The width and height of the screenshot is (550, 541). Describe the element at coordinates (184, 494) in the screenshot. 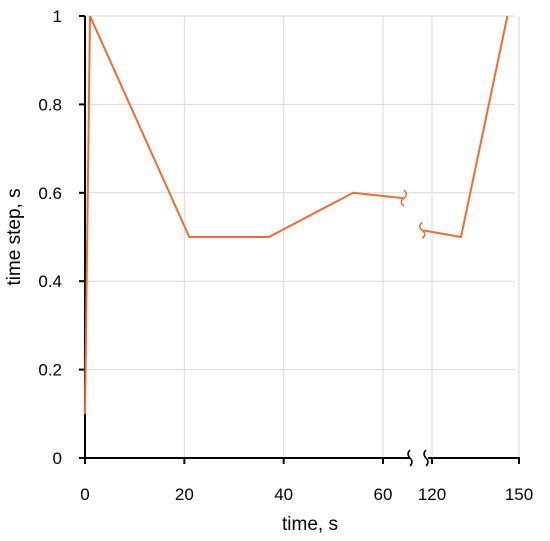

I see `x-tick-label: 20` at that location.